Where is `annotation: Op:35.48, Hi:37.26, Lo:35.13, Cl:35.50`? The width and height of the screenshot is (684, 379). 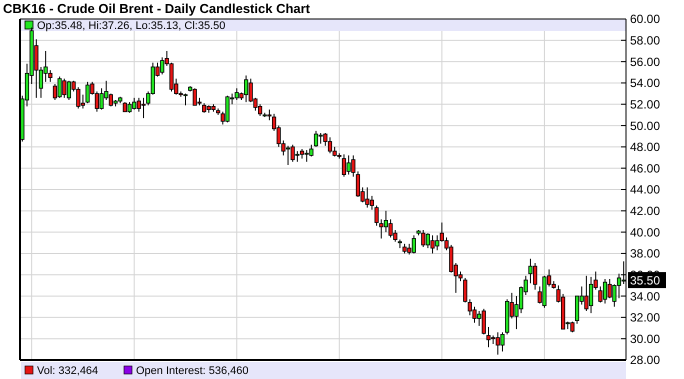
annotation: Op:35.48, Hi:37.26, Lo:35.13, Cl:35.50 is located at coordinates (131, 26).